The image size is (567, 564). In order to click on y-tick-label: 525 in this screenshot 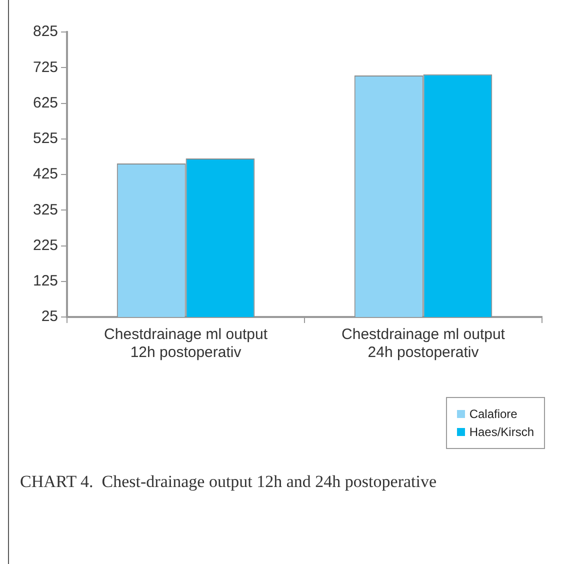, I will do `click(45, 139)`.